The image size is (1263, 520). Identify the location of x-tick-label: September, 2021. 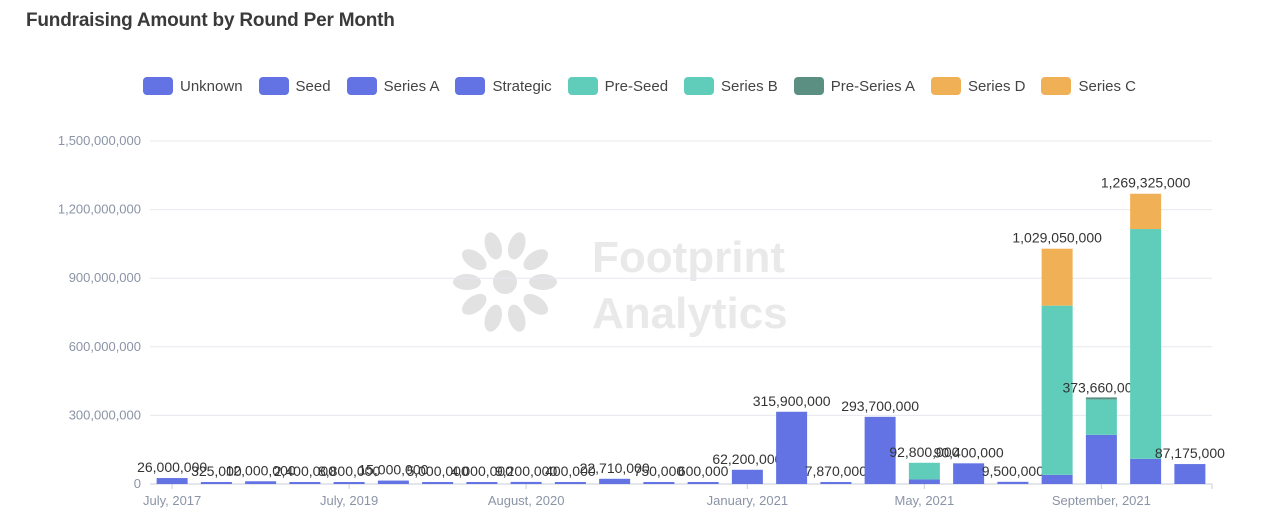
(1101, 500).